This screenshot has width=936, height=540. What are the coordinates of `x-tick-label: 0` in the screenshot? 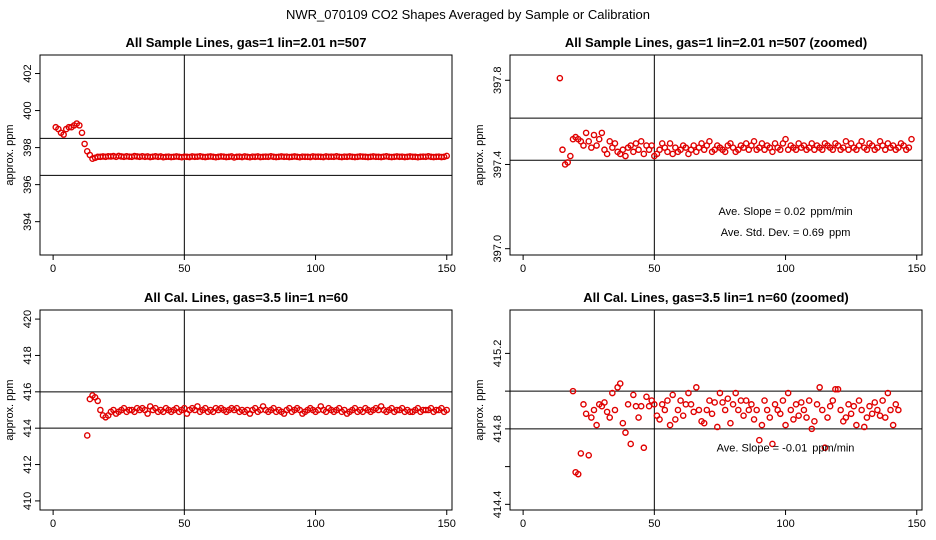 It's located at (53, 524).